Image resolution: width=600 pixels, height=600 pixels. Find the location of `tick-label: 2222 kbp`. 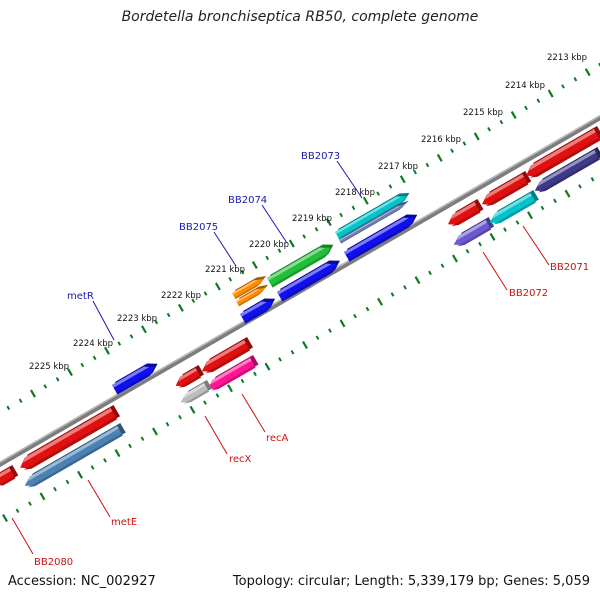

tick-label: 2222 kbp is located at coordinates (181, 296).